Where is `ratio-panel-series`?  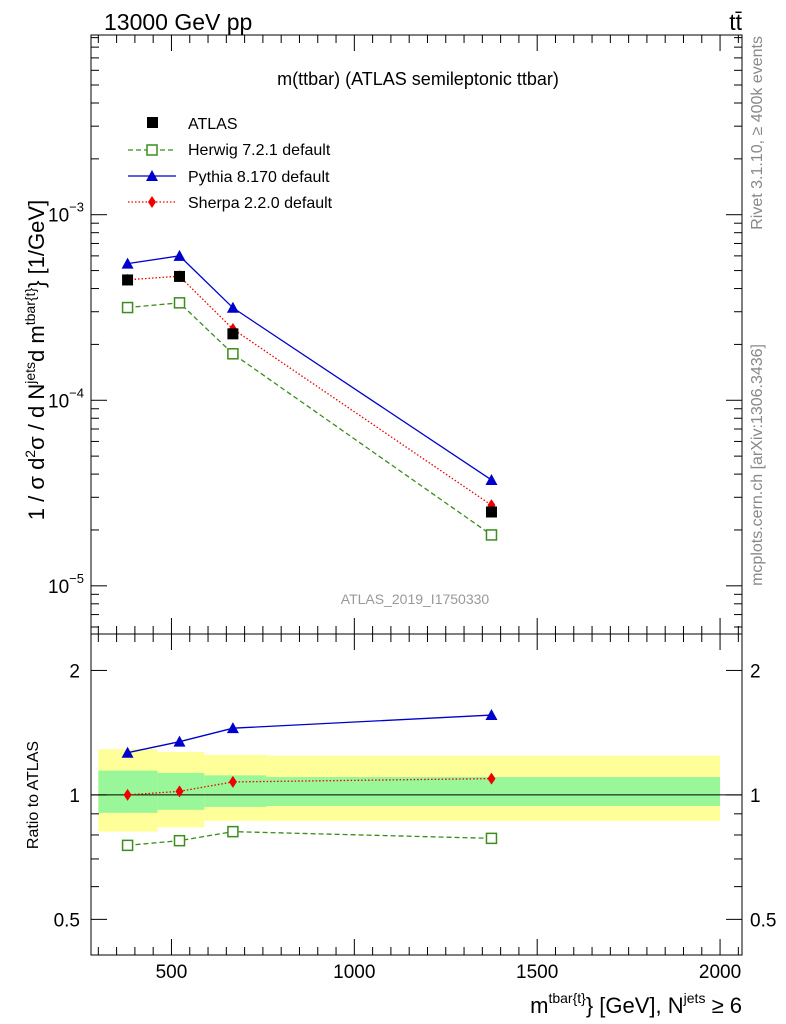
ratio-panel-series is located at coordinates (309, 780).